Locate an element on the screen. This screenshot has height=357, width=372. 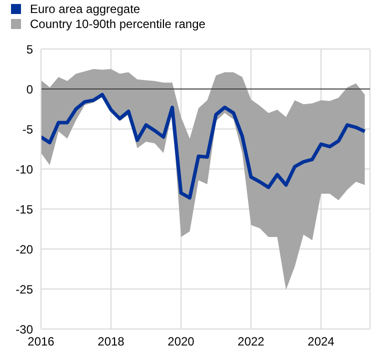
y-tick-label: 5 is located at coordinates (30, 49).